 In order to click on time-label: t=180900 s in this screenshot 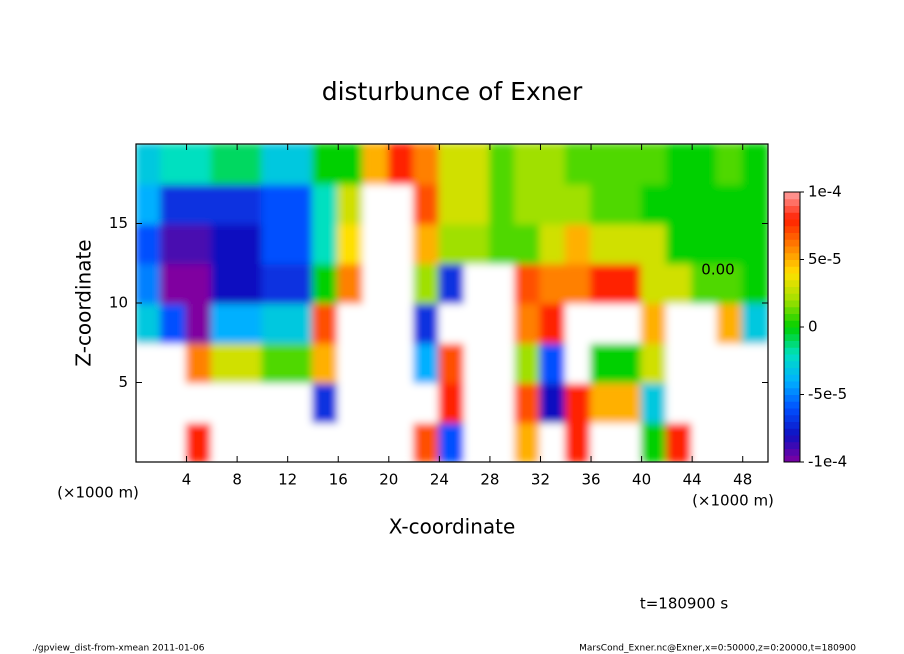, I will do `click(684, 604)`.